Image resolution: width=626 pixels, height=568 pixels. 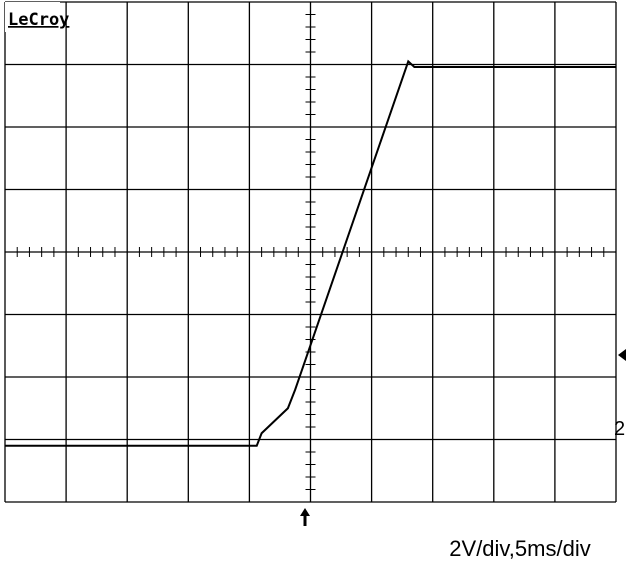 What do you see at coordinates (519, 548) in the screenshot?
I see `caption: 2V/div,5ms/div` at bounding box center [519, 548].